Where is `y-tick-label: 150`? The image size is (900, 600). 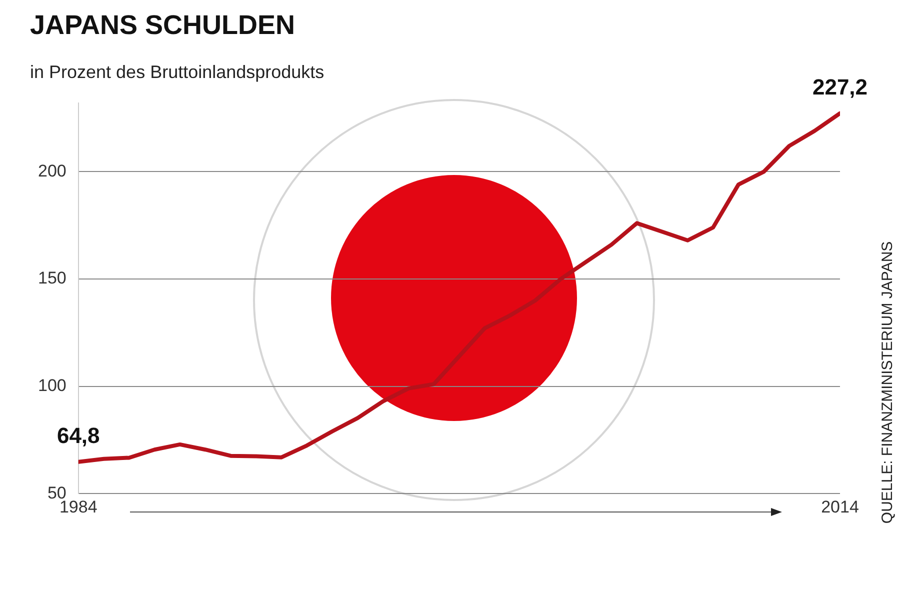 y-tick-label: 150 is located at coordinates (52, 278).